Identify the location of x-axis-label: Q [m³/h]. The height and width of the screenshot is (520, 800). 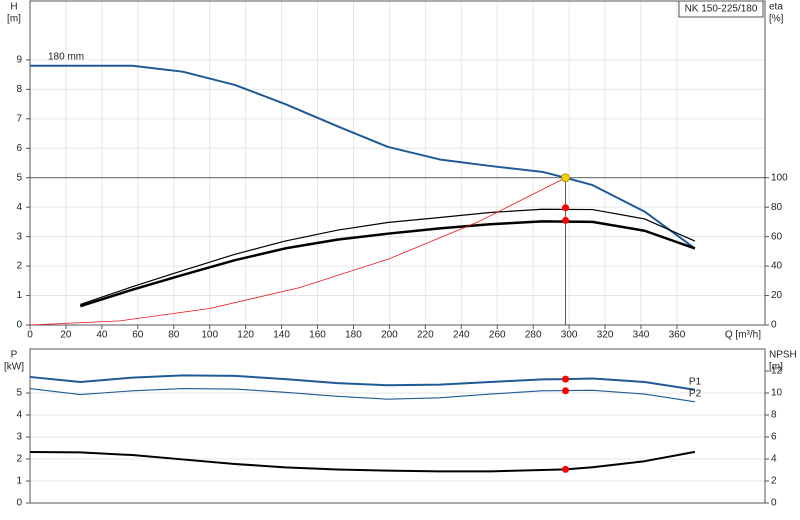
(743, 335).